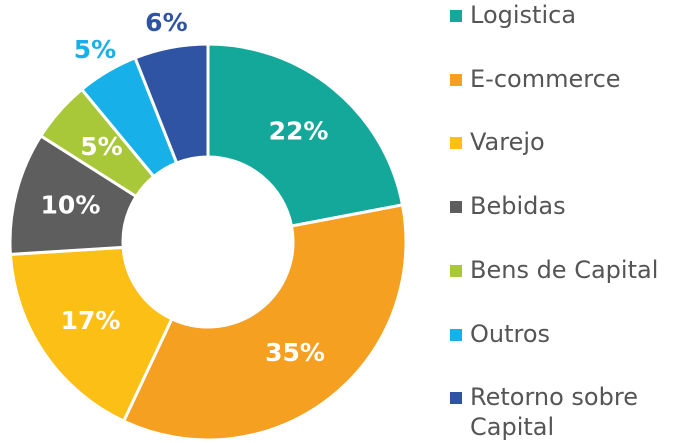 The image size is (698, 443). Describe the element at coordinates (523, 15) in the screenshot. I see `legend-label: Logistica` at that location.